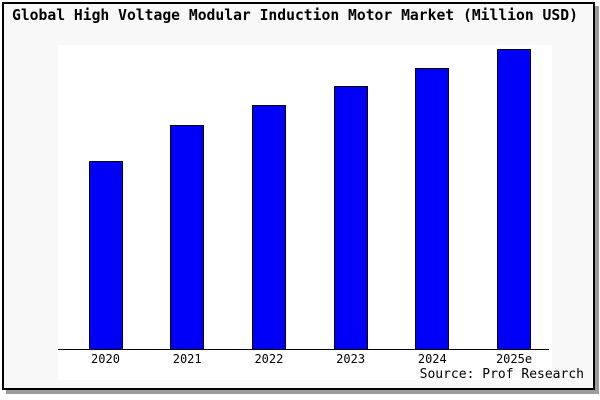 The width and height of the screenshot is (600, 400). Describe the element at coordinates (105, 359) in the screenshot. I see `x-tick-label-2020: 2020` at that location.